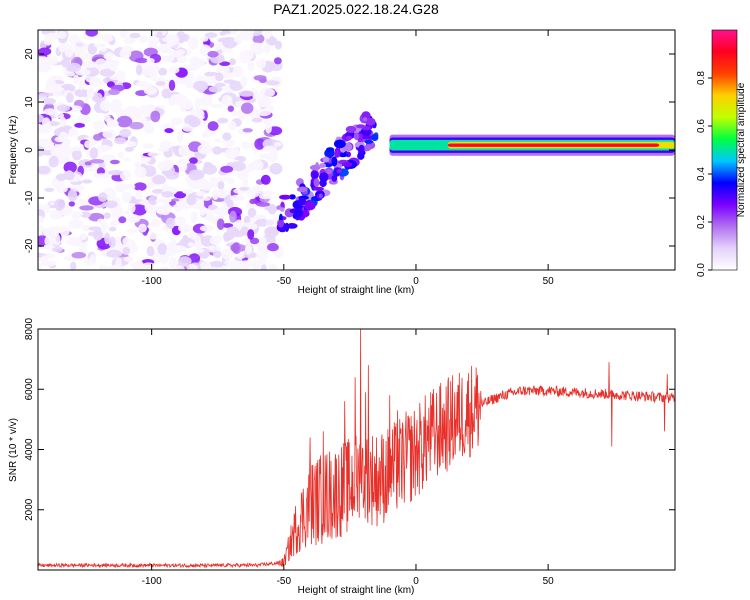 The width and height of the screenshot is (750, 600). I want to click on y-tick-label: 8000, so click(29, 328).